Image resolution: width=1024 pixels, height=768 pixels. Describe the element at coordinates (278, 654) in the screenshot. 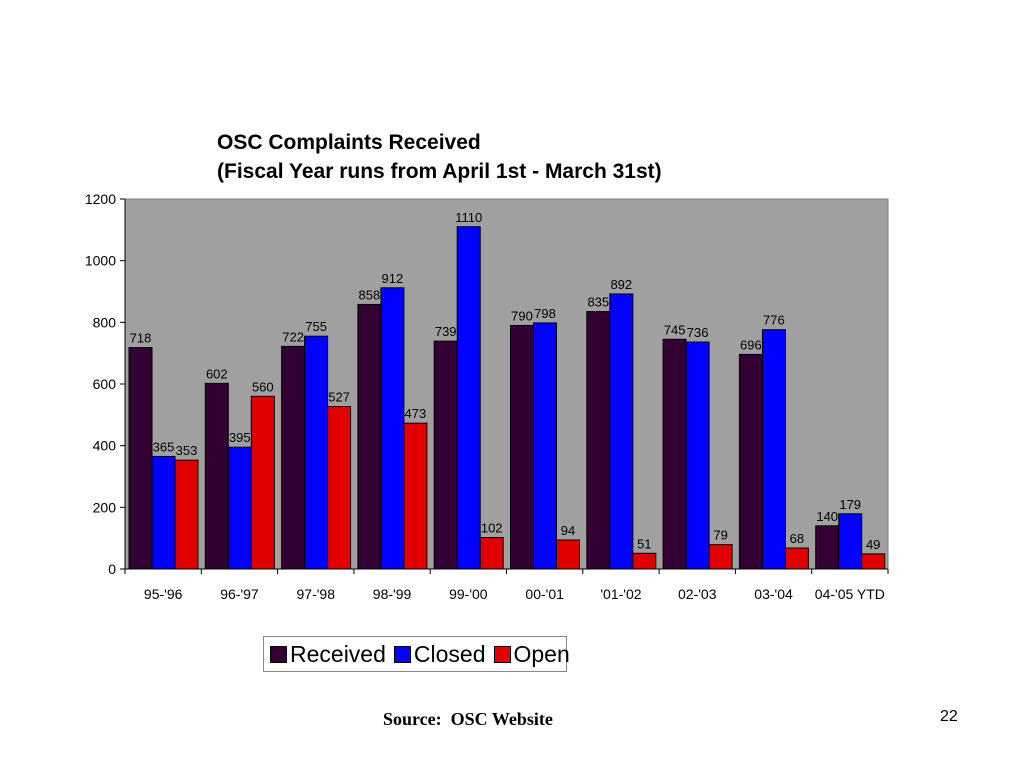

I see `legend-swatch-received` at that location.